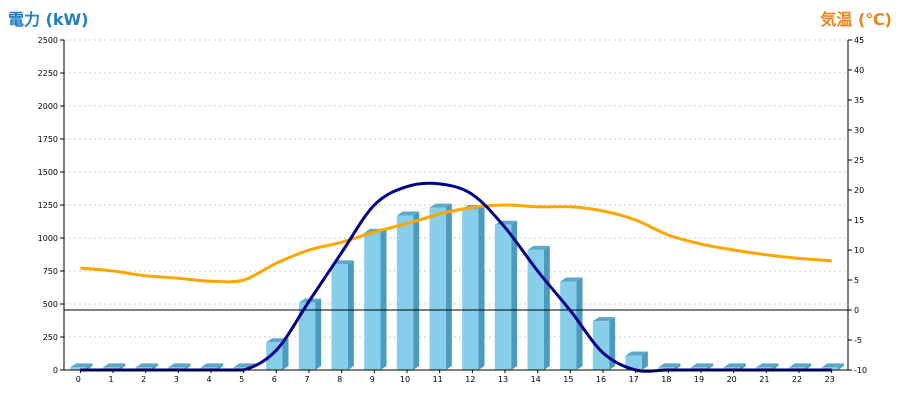  What do you see at coordinates (732, 379) in the screenshot?
I see `x-tick-label: 20` at bounding box center [732, 379].